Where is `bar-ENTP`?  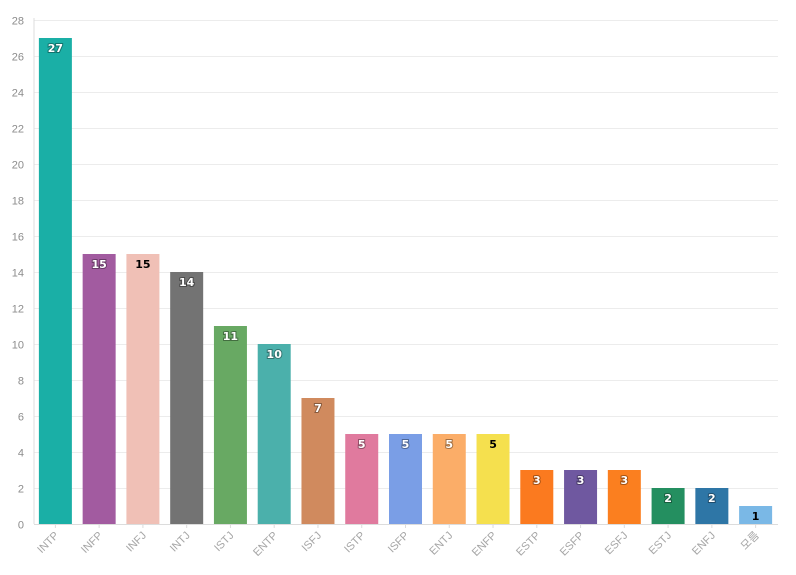
bar-ENTP is located at coordinates (274, 434).